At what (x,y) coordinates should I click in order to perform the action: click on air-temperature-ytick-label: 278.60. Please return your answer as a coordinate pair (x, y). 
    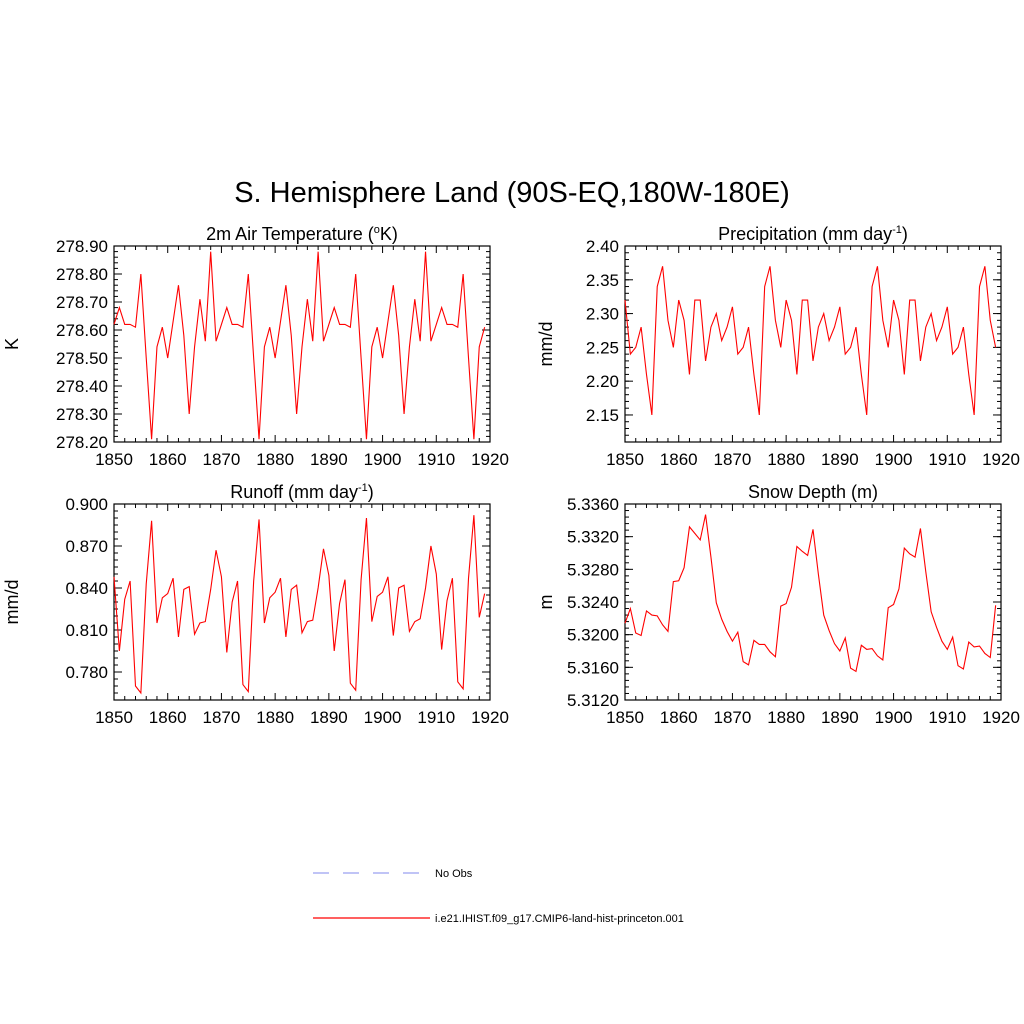
    Looking at the image, I should click on (82, 330).